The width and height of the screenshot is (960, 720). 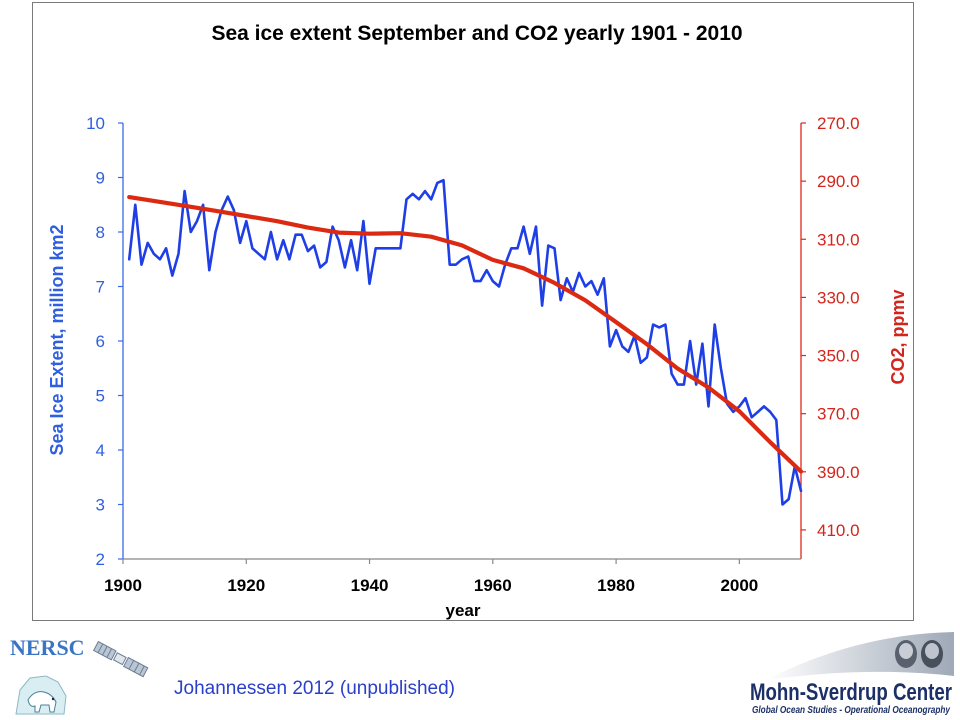 What do you see at coordinates (123, 585) in the screenshot?
I see `x-tick-label: 1900` at bounding box center [123, 585].